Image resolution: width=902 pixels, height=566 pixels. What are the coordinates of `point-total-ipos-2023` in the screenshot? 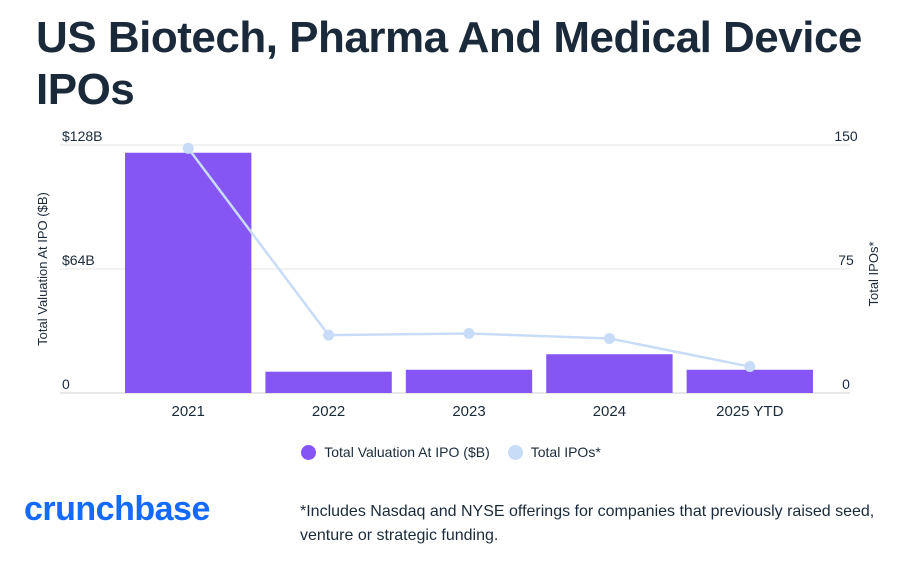 It's located at (469, 333).